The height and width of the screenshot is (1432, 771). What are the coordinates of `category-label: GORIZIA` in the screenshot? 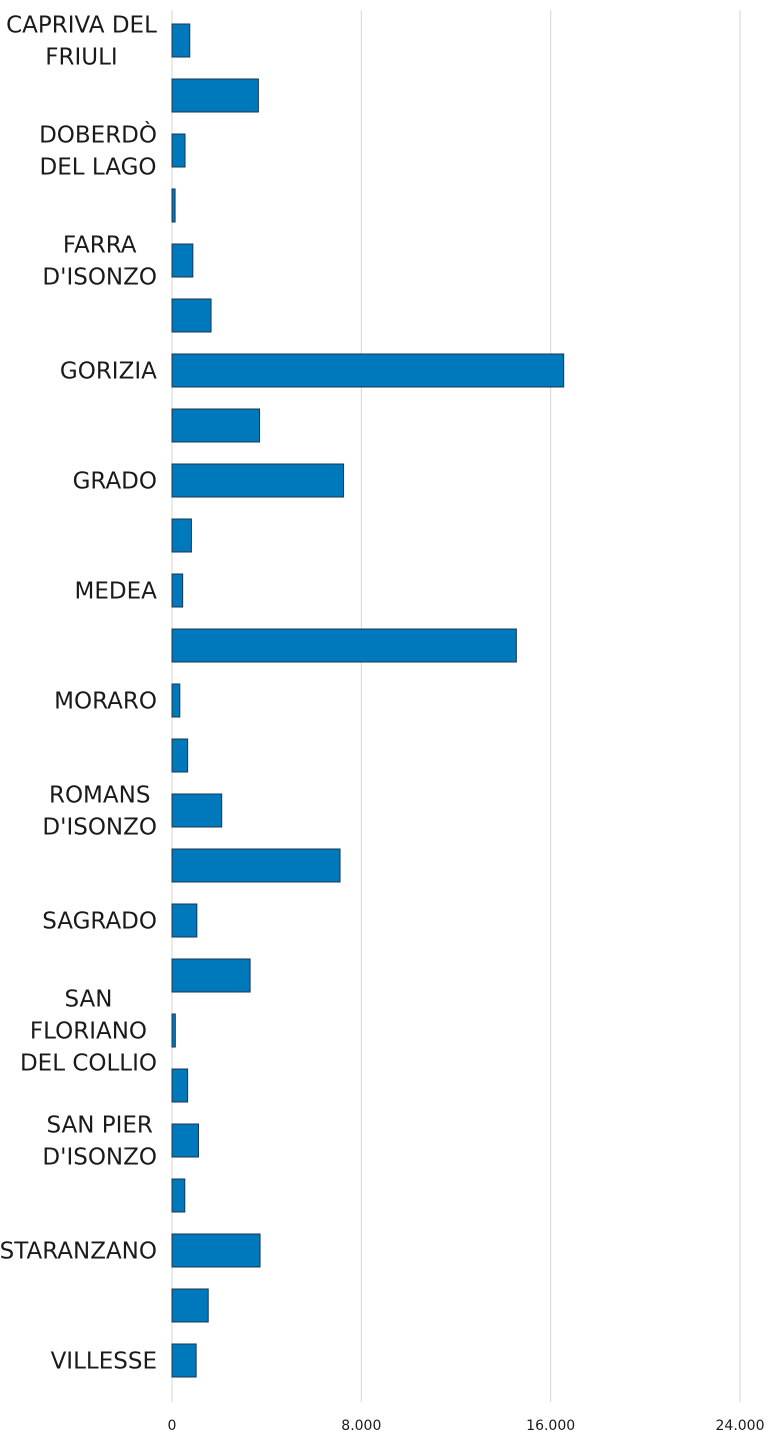 It's located at (108, 372).